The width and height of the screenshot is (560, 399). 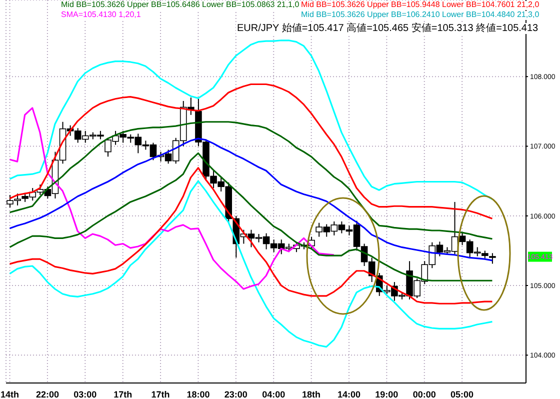 What do you see at coordinates (311, 394) in the screenshot?
I see `x-tick-label: 18th` at bounding box center [311, 394].